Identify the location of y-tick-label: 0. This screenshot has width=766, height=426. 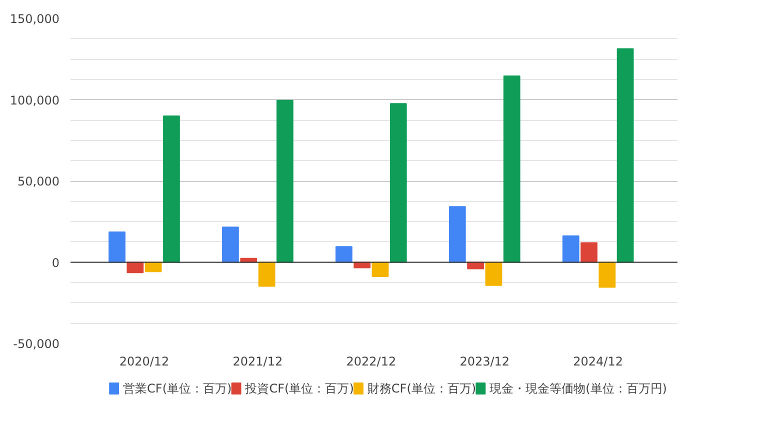
(56, 263).